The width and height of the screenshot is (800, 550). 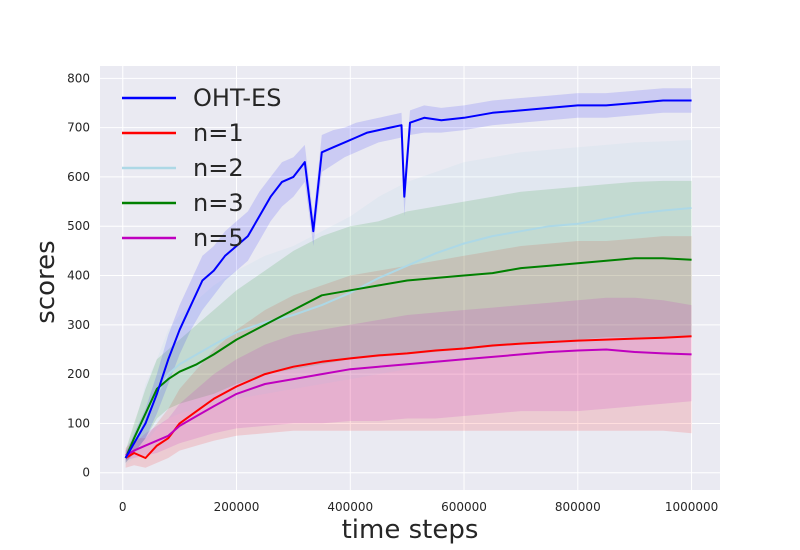 I want to click on y-tick-label: 300, so click(x=78, y=325).